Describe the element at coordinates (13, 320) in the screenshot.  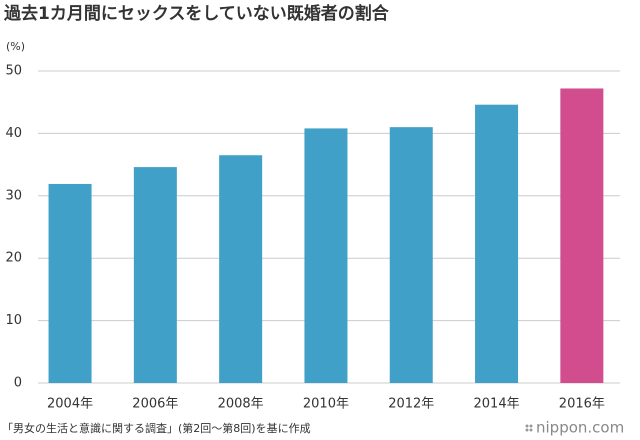
I see `y-tick-label: 10` at that location.